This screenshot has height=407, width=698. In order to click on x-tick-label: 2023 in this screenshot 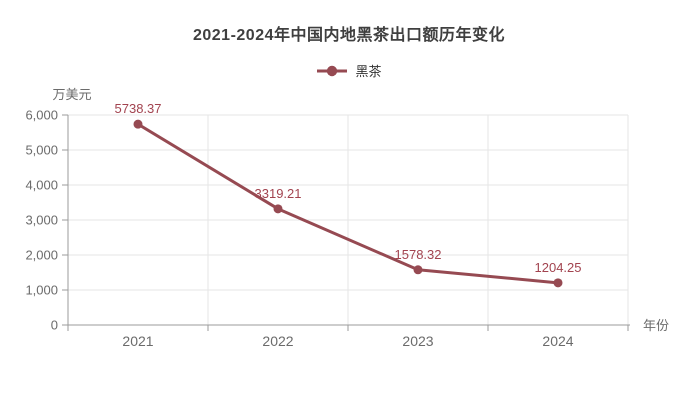, I will do `click(417, 341)`.